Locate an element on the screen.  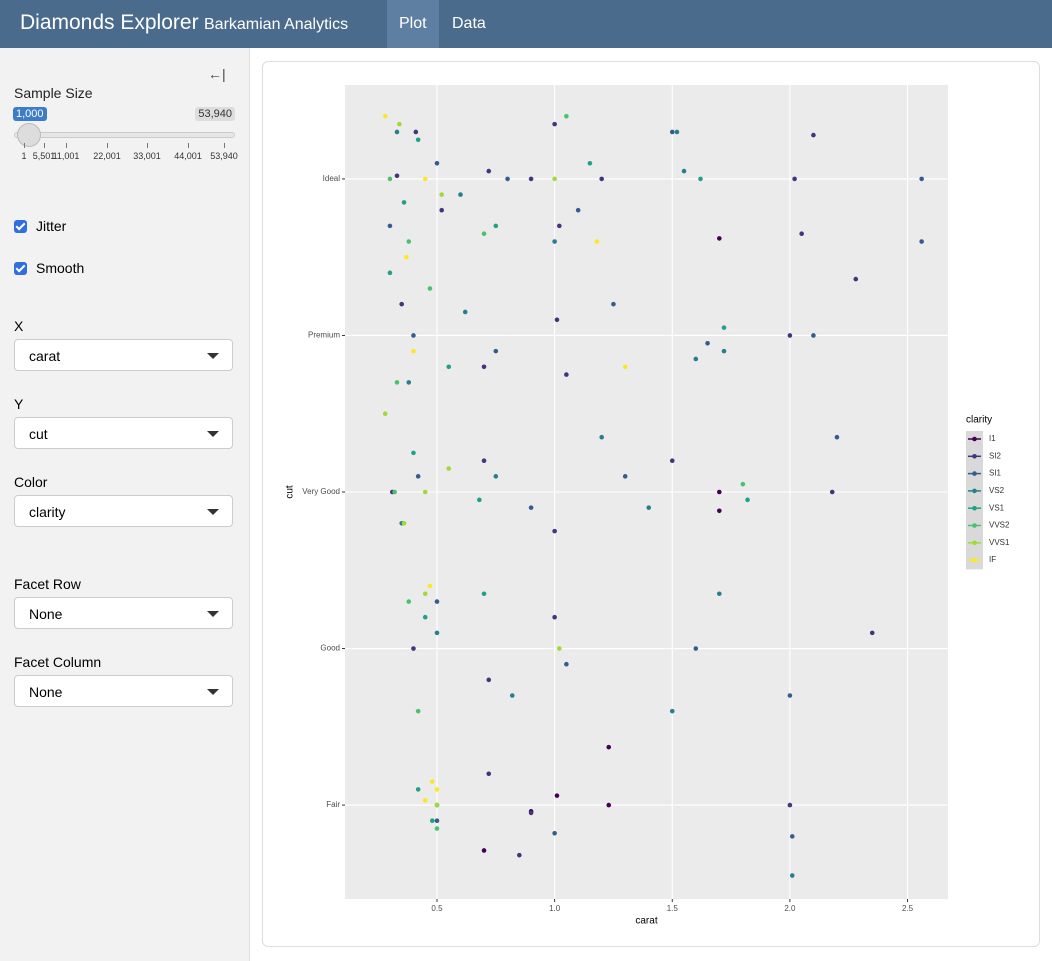
select-label: Color is located at coordinates (31, 482).